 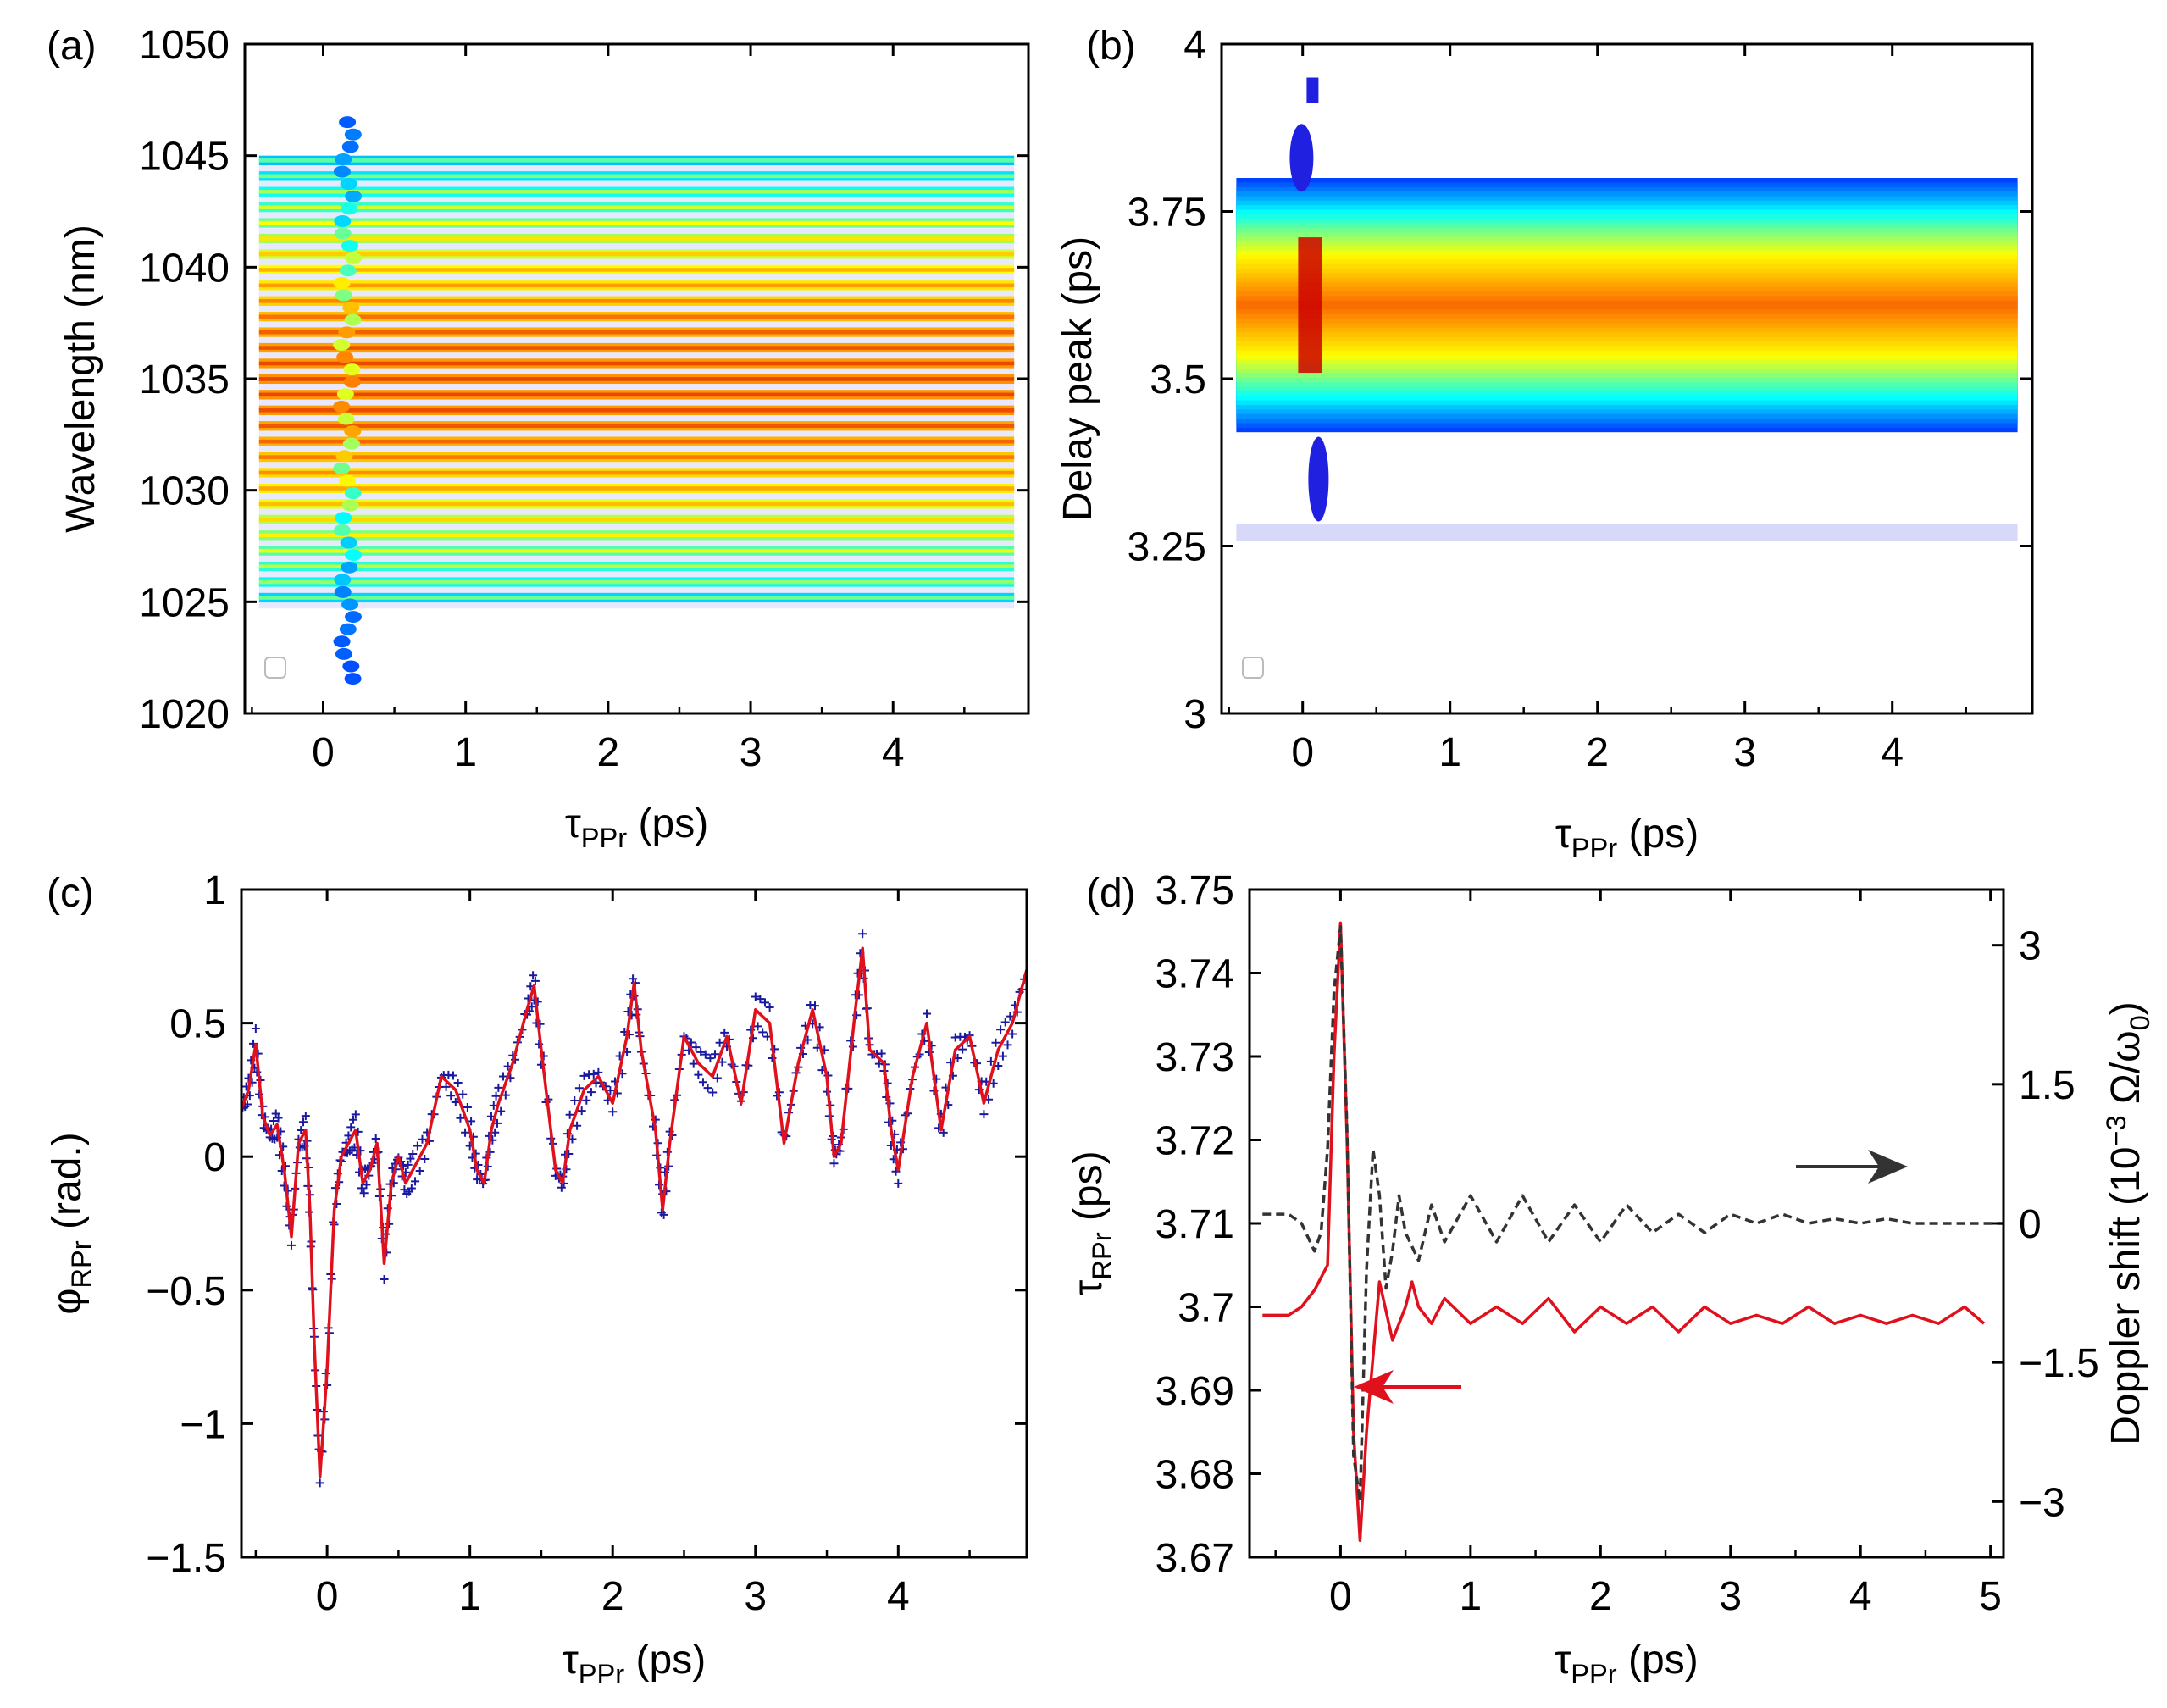 I want to click on panel-label: (a), so click(x=72, y=46).